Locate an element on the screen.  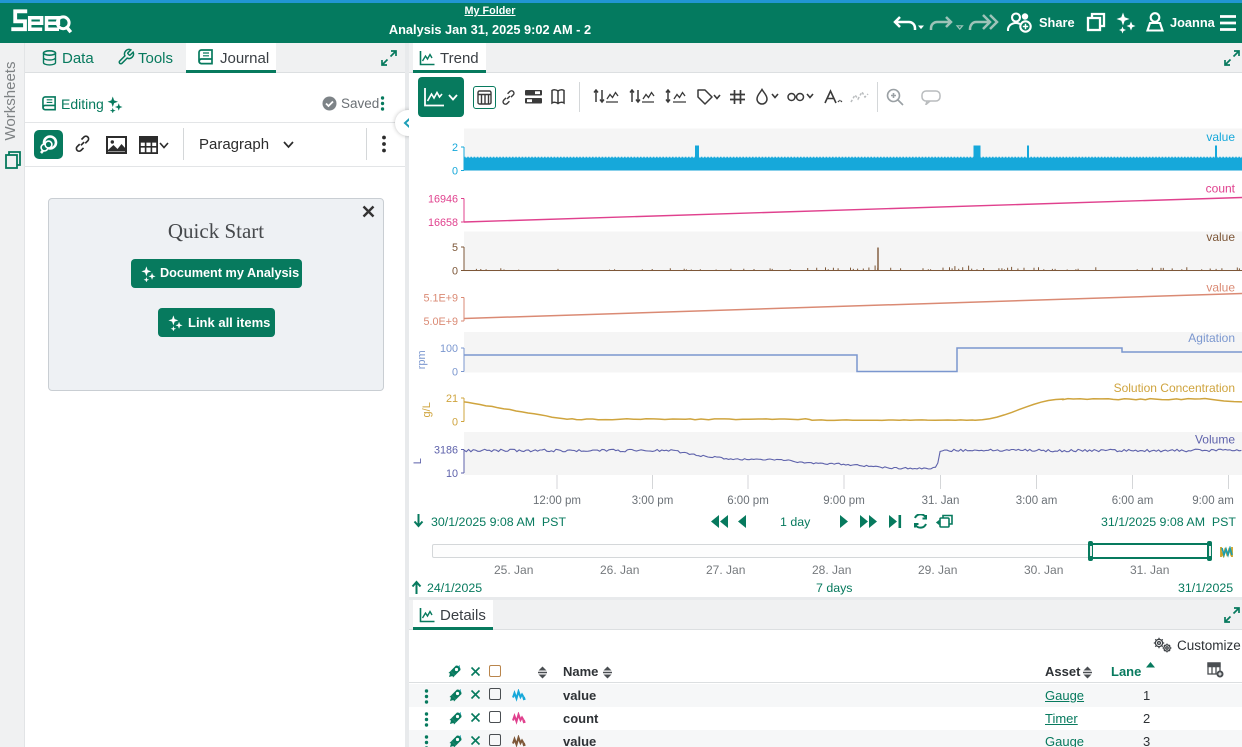
svg-text: L is located at coordinates (418, 461).